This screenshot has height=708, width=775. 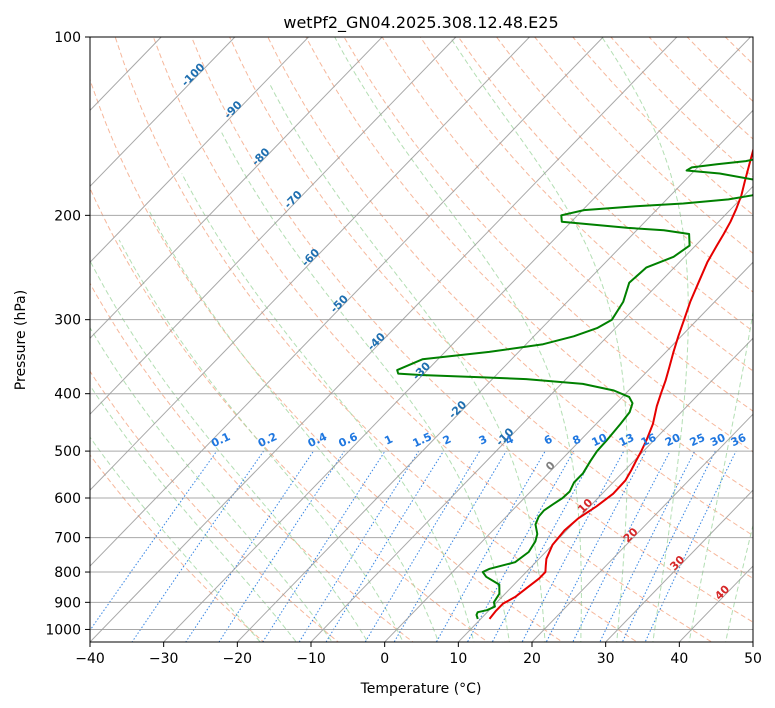 I want to click on y-tick-label: 600, so click(x=67, y=499).